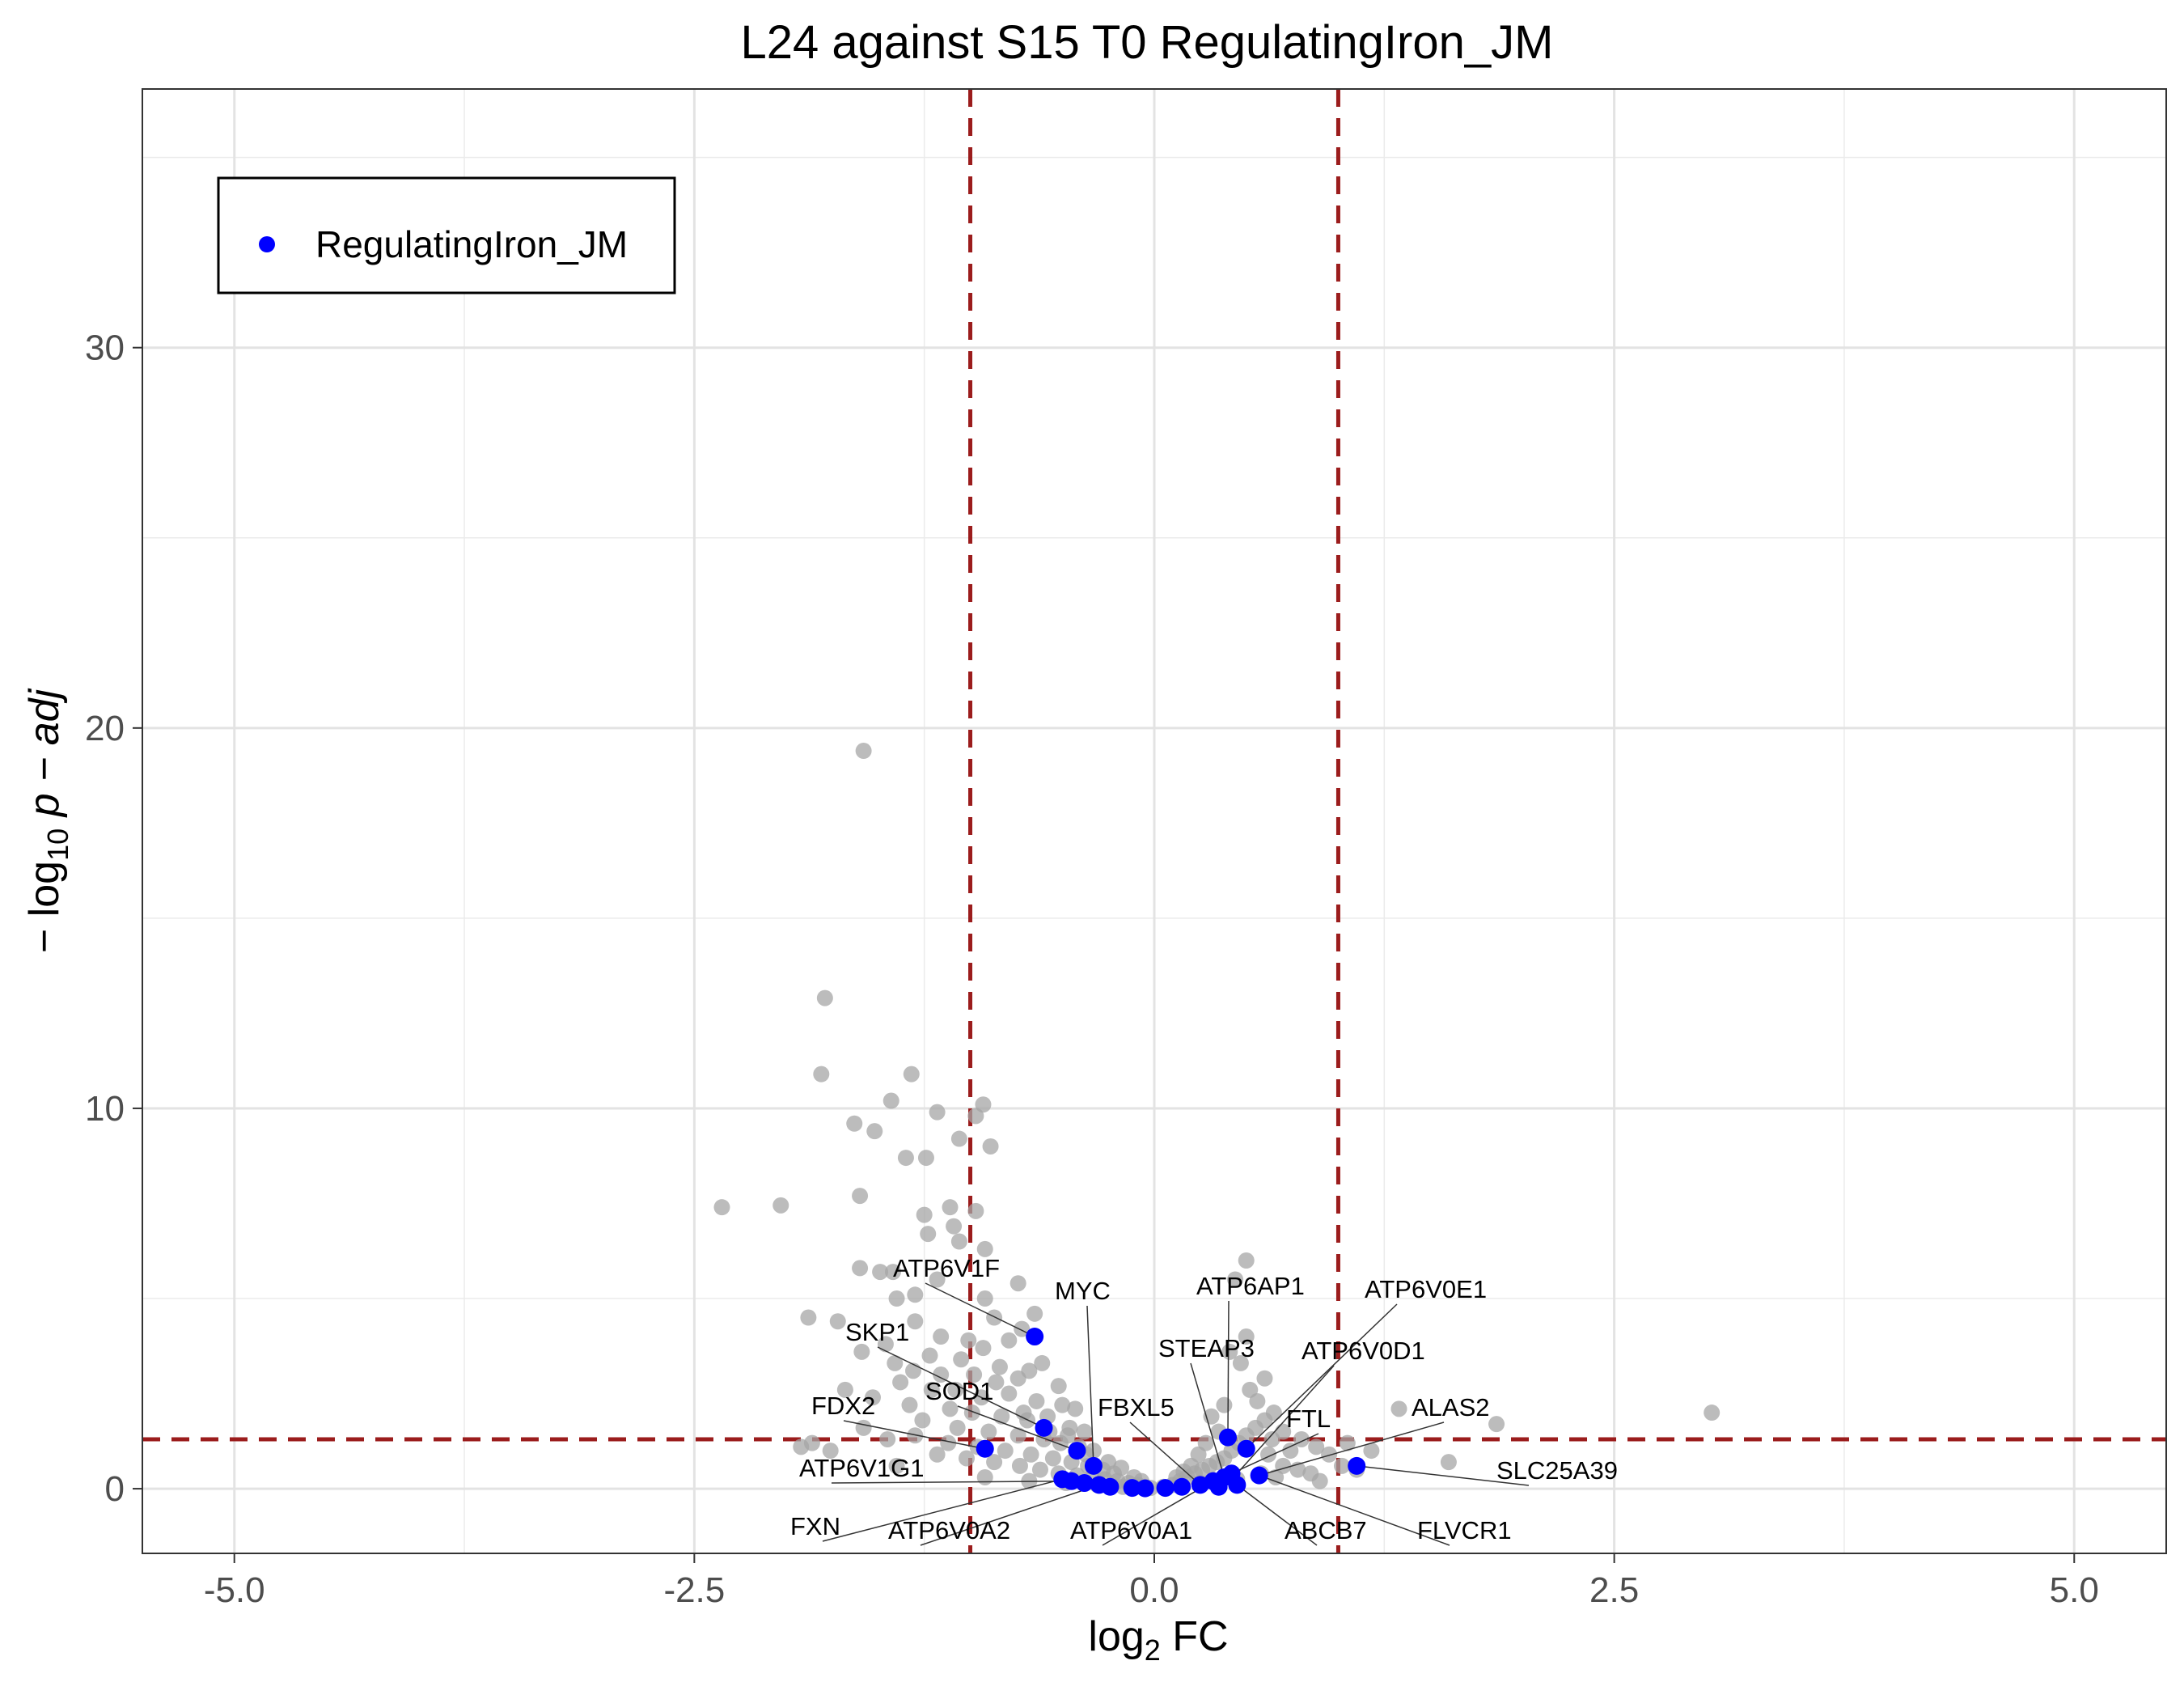  Describe the element at coordinates (1158, 1640) in the screenshot. I see `svg-text: log2 FC` at that location.